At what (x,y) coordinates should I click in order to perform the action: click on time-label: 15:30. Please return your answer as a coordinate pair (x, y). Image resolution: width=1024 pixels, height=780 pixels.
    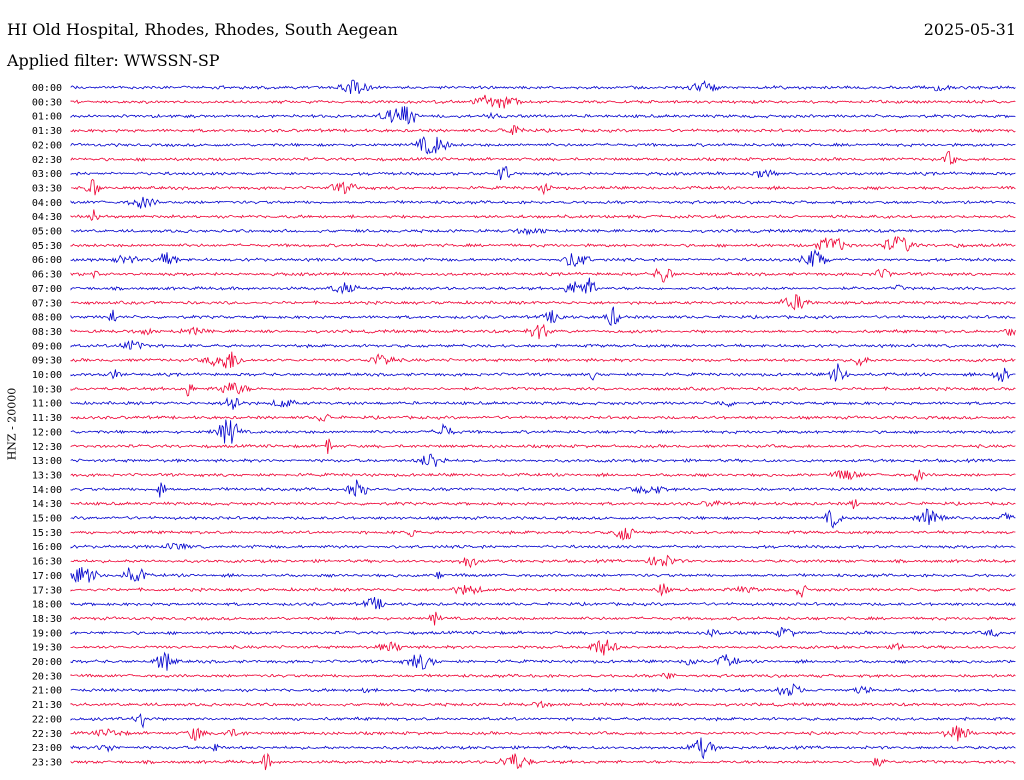
    Looking at the image, I should click on (47, 533).